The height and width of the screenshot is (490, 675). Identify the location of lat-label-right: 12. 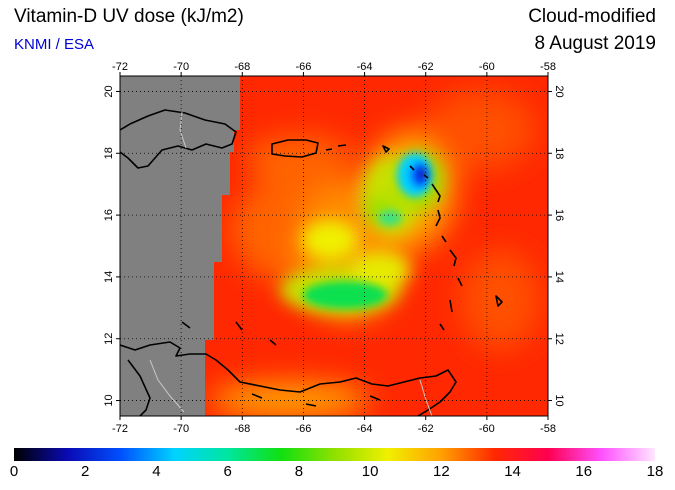
(559, 339).